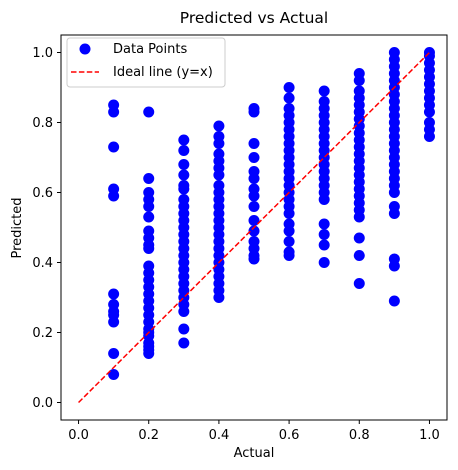  What do you see at coordinates (429, 435) in the screenshot?
I see `x-tick-label: 1.0` at bounding box center [429, 435].